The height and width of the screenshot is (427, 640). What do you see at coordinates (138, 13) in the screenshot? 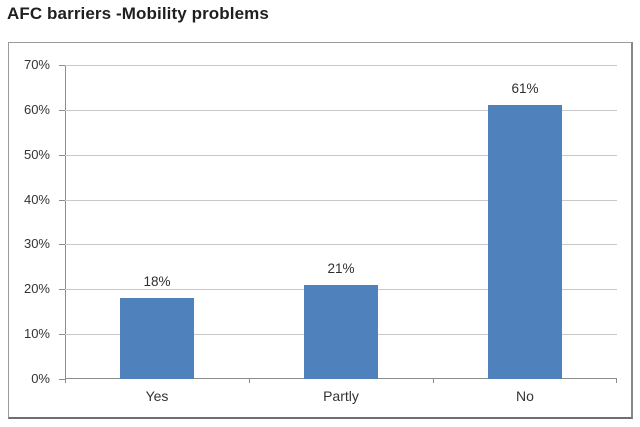
I see `page-title: AFC barriers -Mobility problems` at bounding box center [138, 13].